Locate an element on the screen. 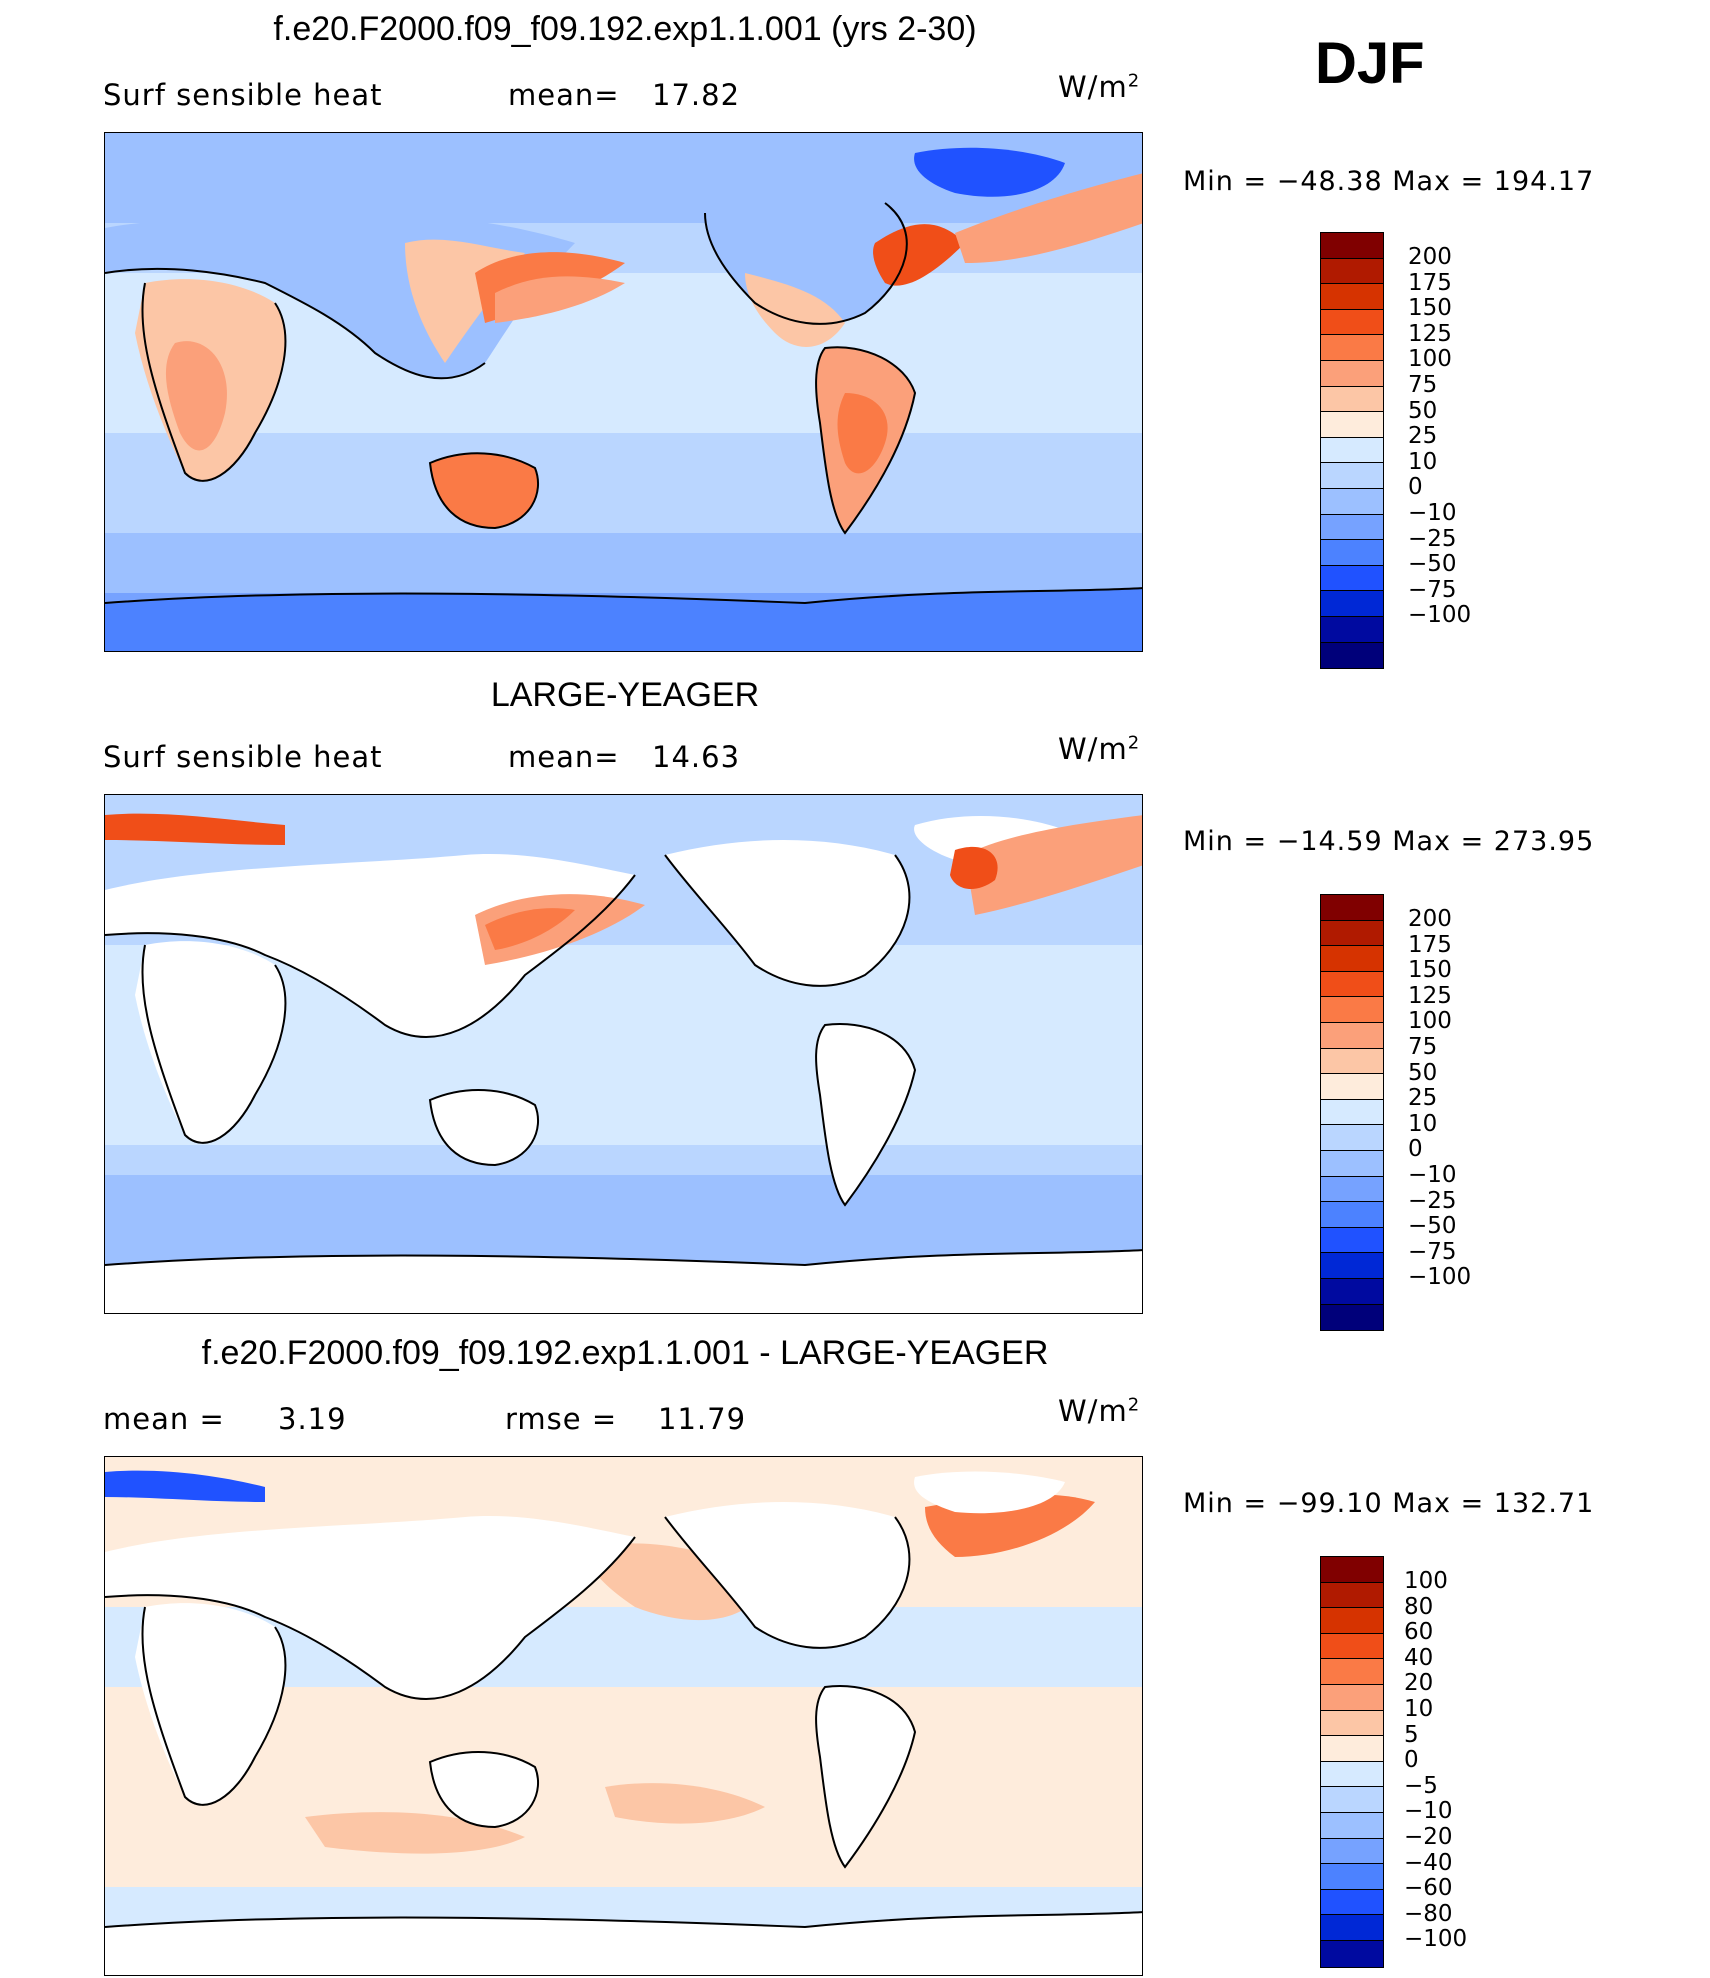  panel1-colorbar is located at coordinates (1352, 451).